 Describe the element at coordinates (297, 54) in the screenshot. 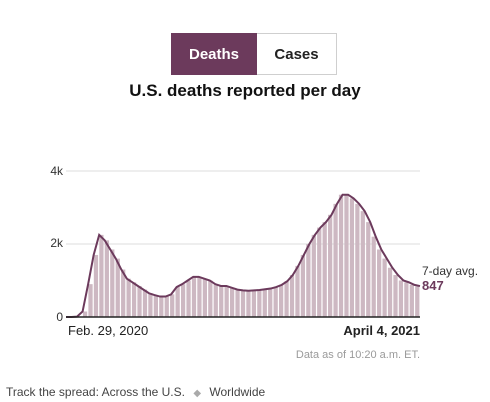

I see `cases-tab: Cases` at that location.